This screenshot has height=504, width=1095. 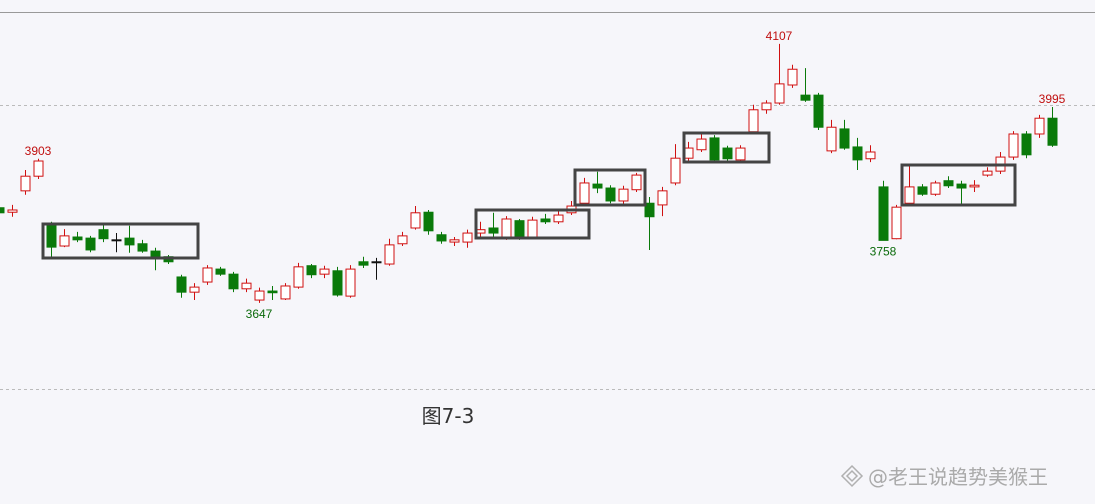 What do you see at coordinates (1052, 99) in the screenshot?
I see `annotation: 3995` at bounding box center [1052, 99].